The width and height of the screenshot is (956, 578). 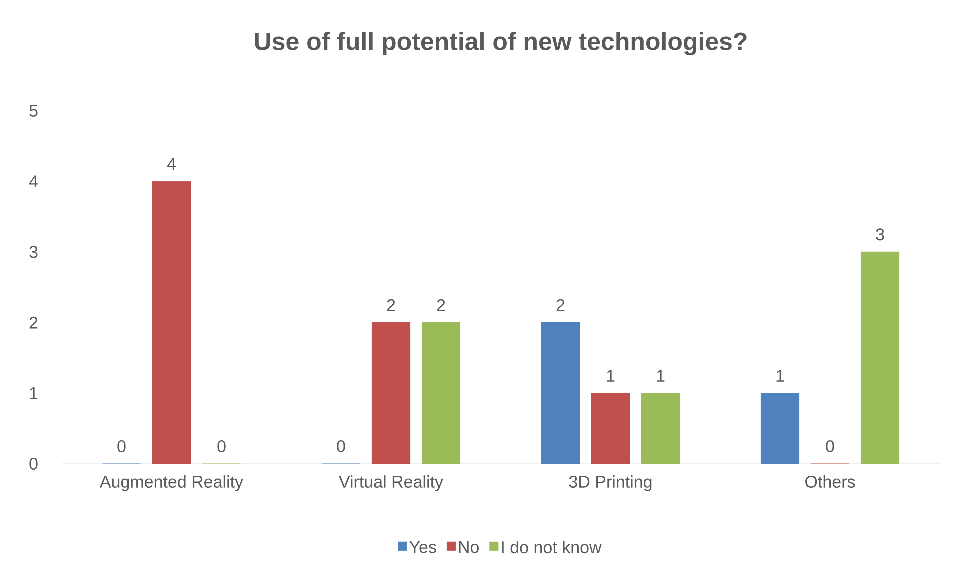 I want to click on y-tick-label: 4, so click(x=33, y=182).